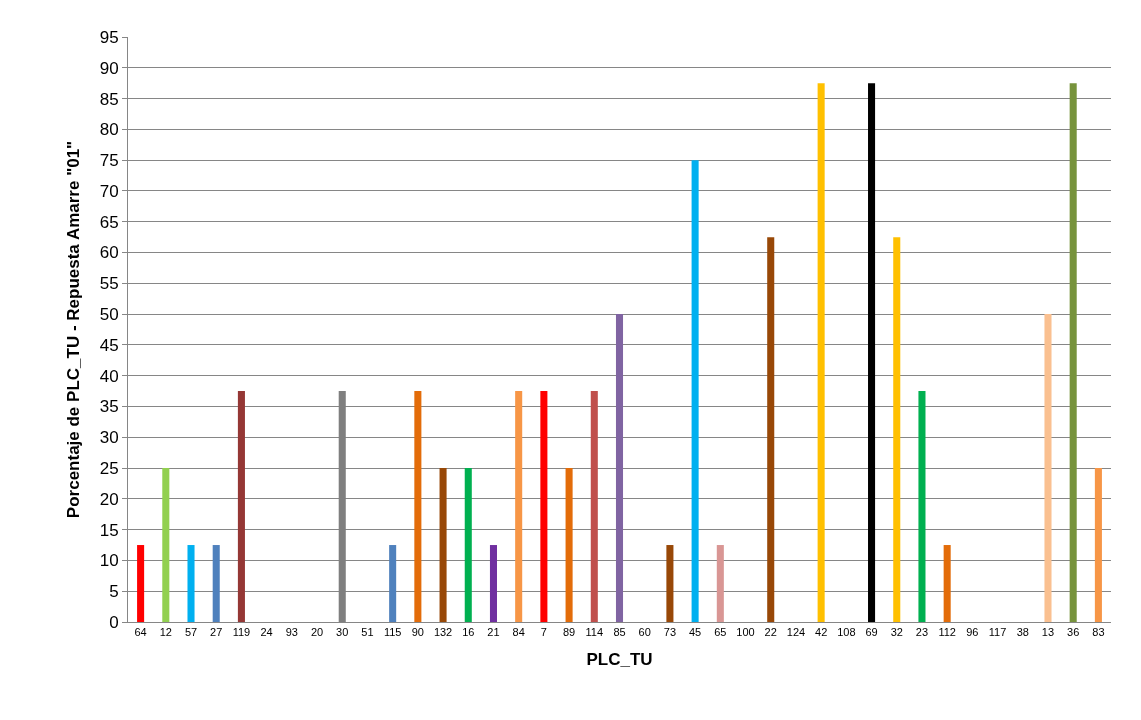 This screenshot has width=1141, height=720. What do you see at coordinates (114, 622) in the screenshot?
I see `y-tick-label: 0` at bounding box center [114, 622].